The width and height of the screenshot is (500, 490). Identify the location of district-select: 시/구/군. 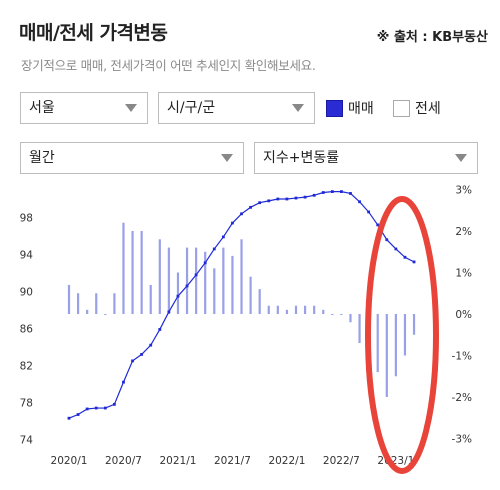
(236, 108).